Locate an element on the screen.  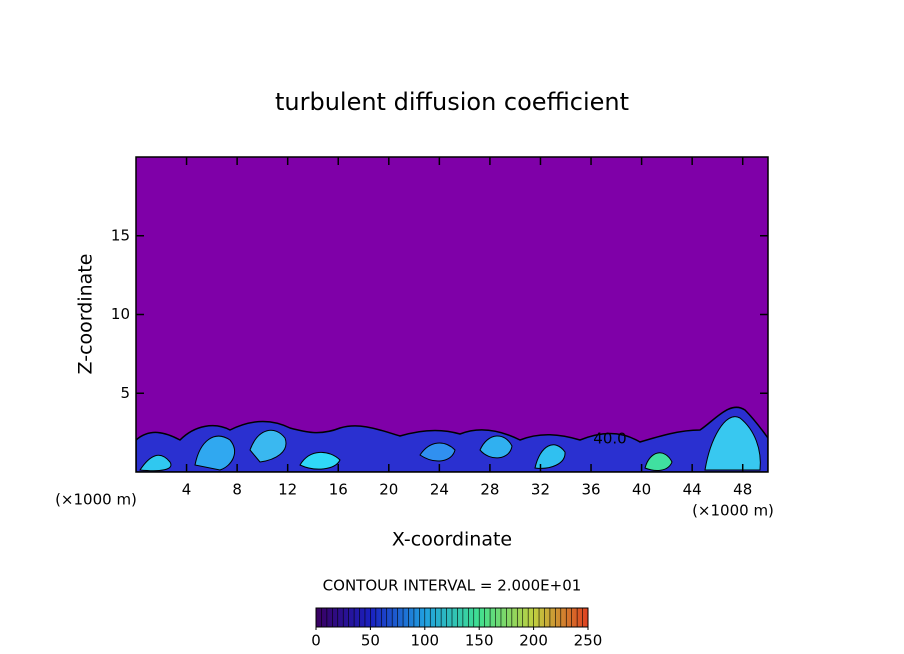
chart-title: turbulent diffusion coefficient is located at coordinates (452, 102).